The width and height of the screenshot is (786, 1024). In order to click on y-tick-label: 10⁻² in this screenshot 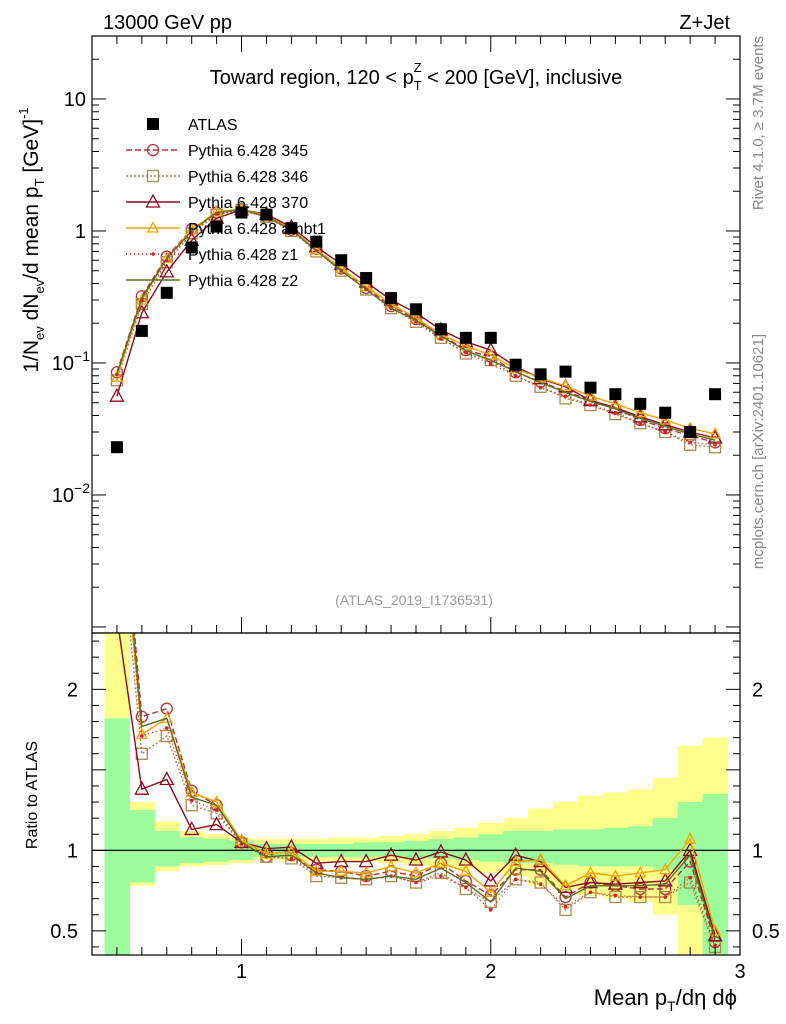, I will do `click(71, 493)`.